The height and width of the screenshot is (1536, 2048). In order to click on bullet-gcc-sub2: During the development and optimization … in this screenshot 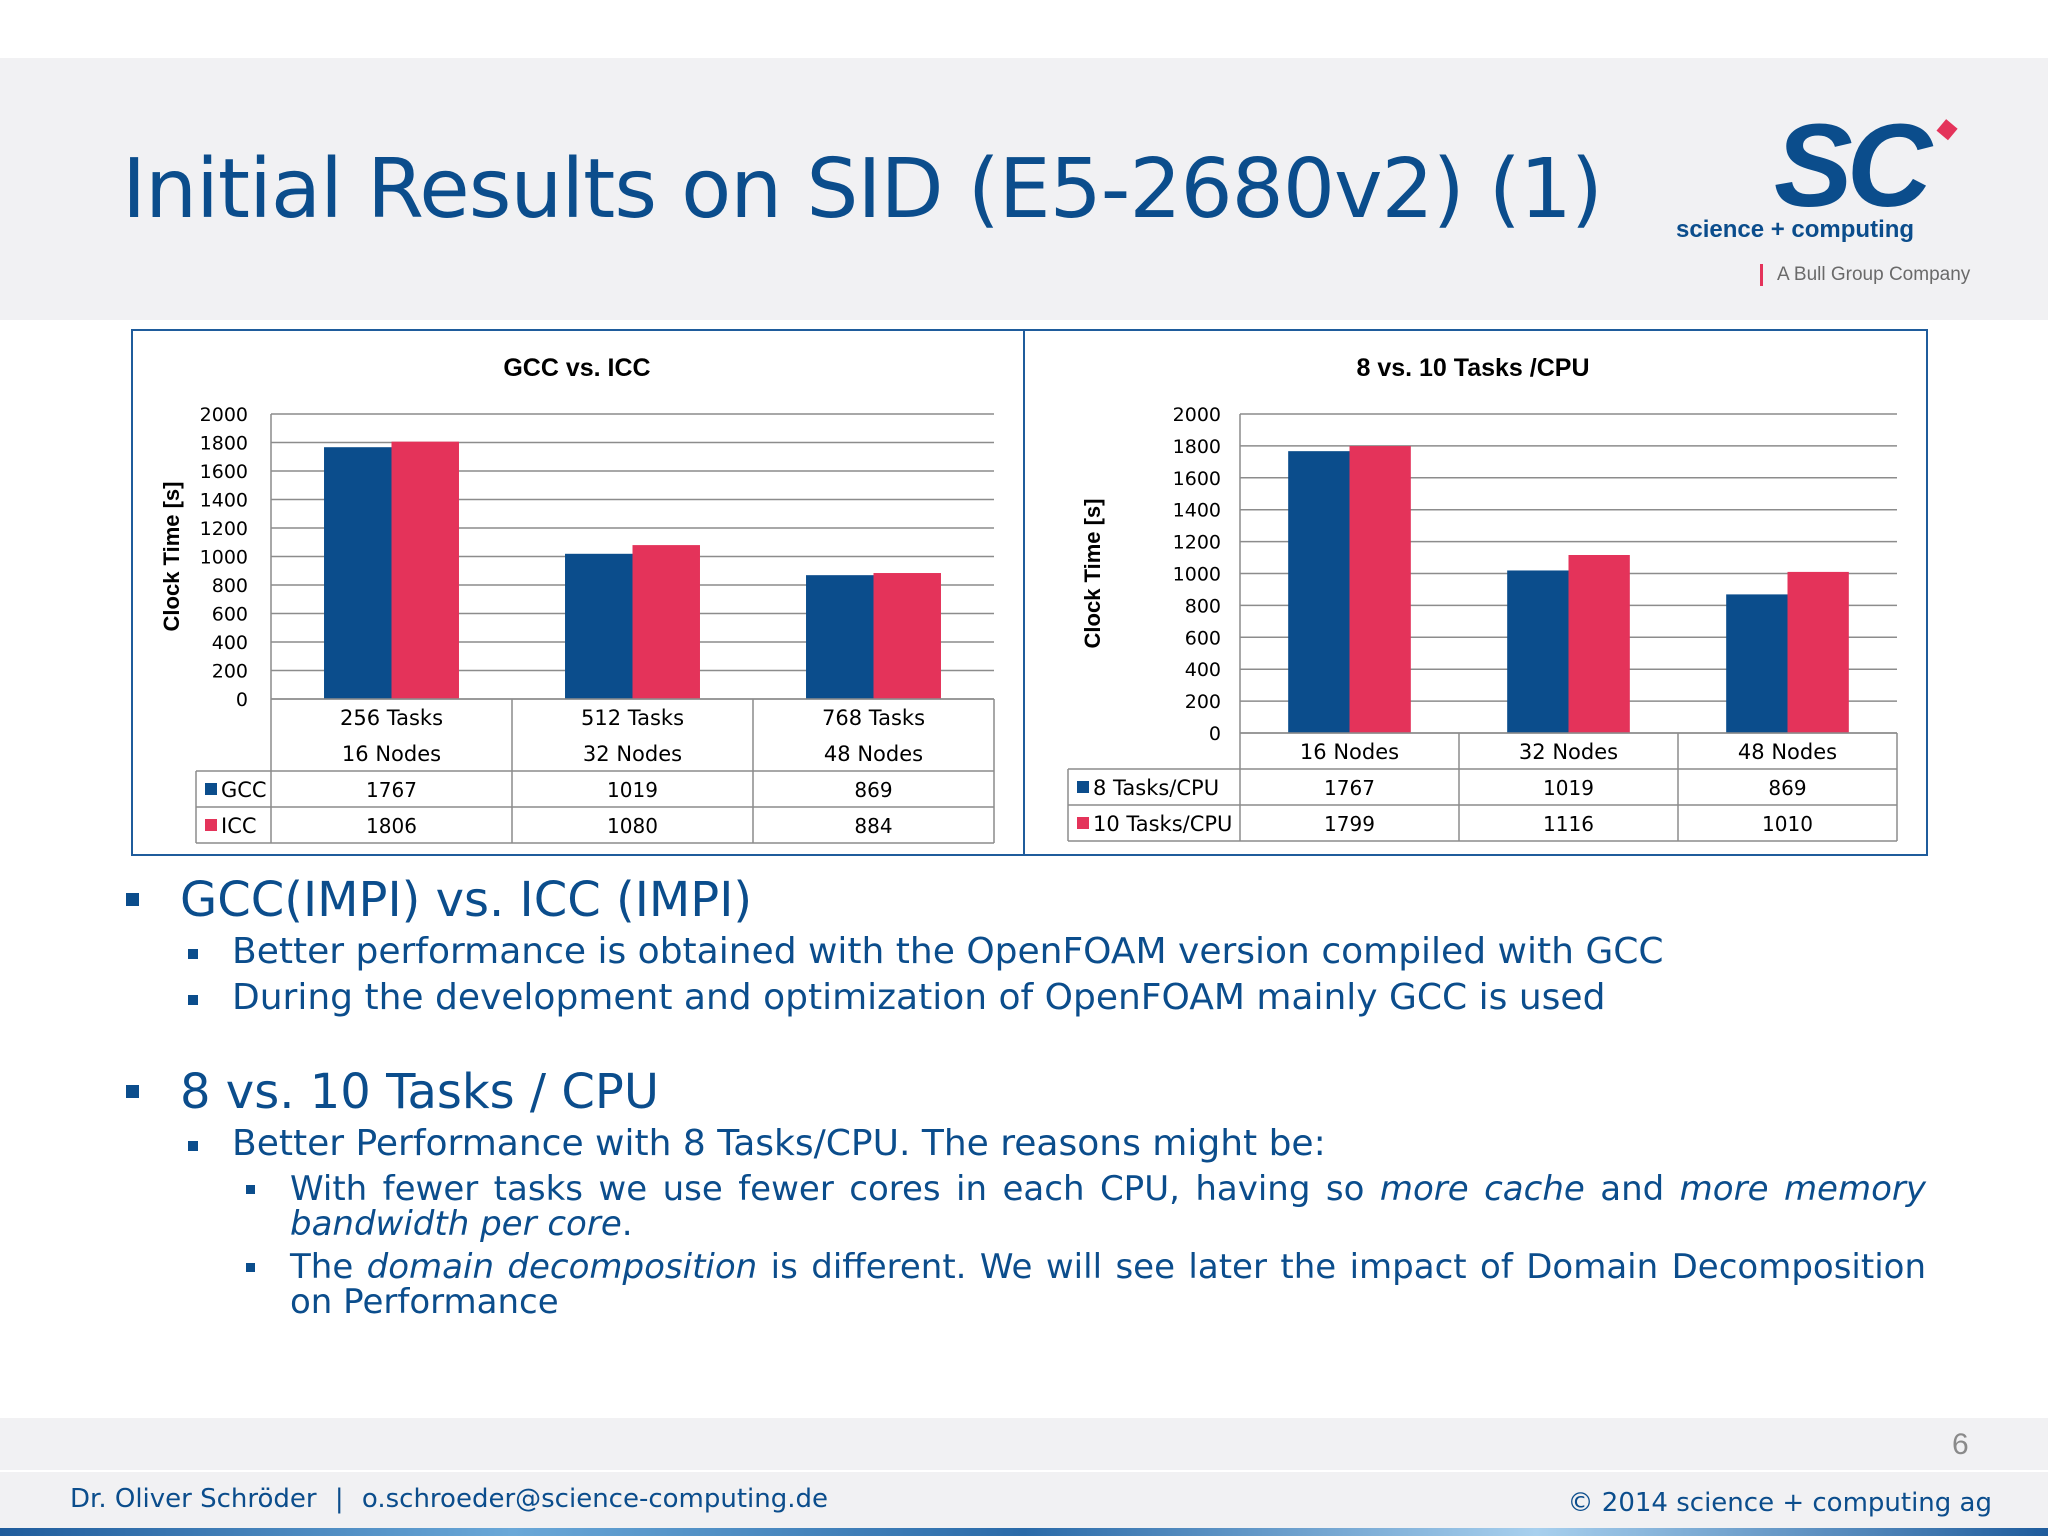, I will do `click(919, 997)`.